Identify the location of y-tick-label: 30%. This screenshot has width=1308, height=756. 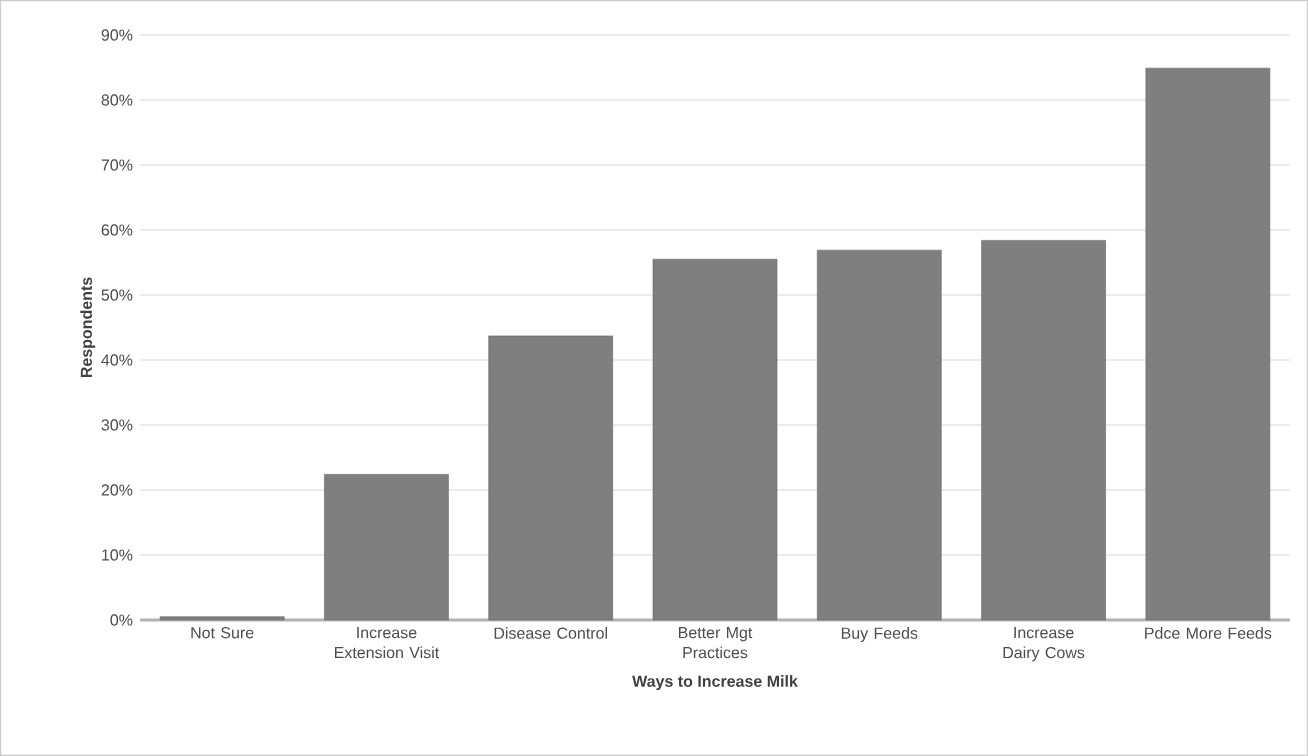
(117, 425).